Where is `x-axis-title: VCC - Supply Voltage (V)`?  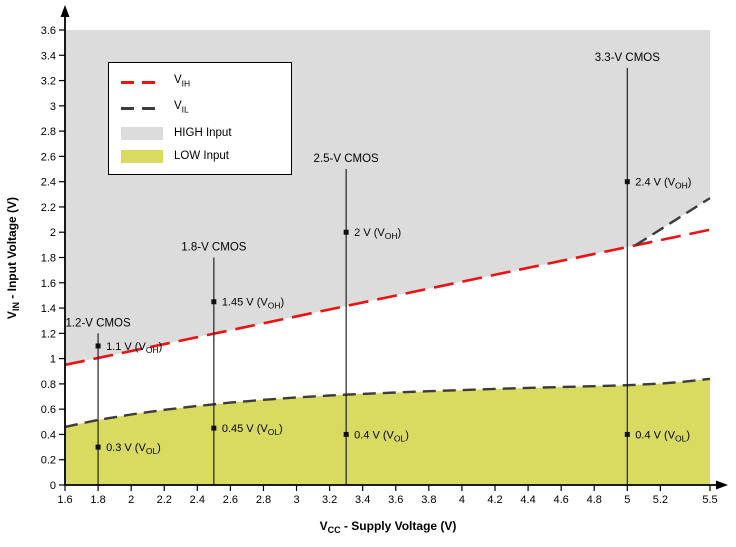
x-axis-title: VCC - Supply Voltage (V) is located at coordinates (388, 527).